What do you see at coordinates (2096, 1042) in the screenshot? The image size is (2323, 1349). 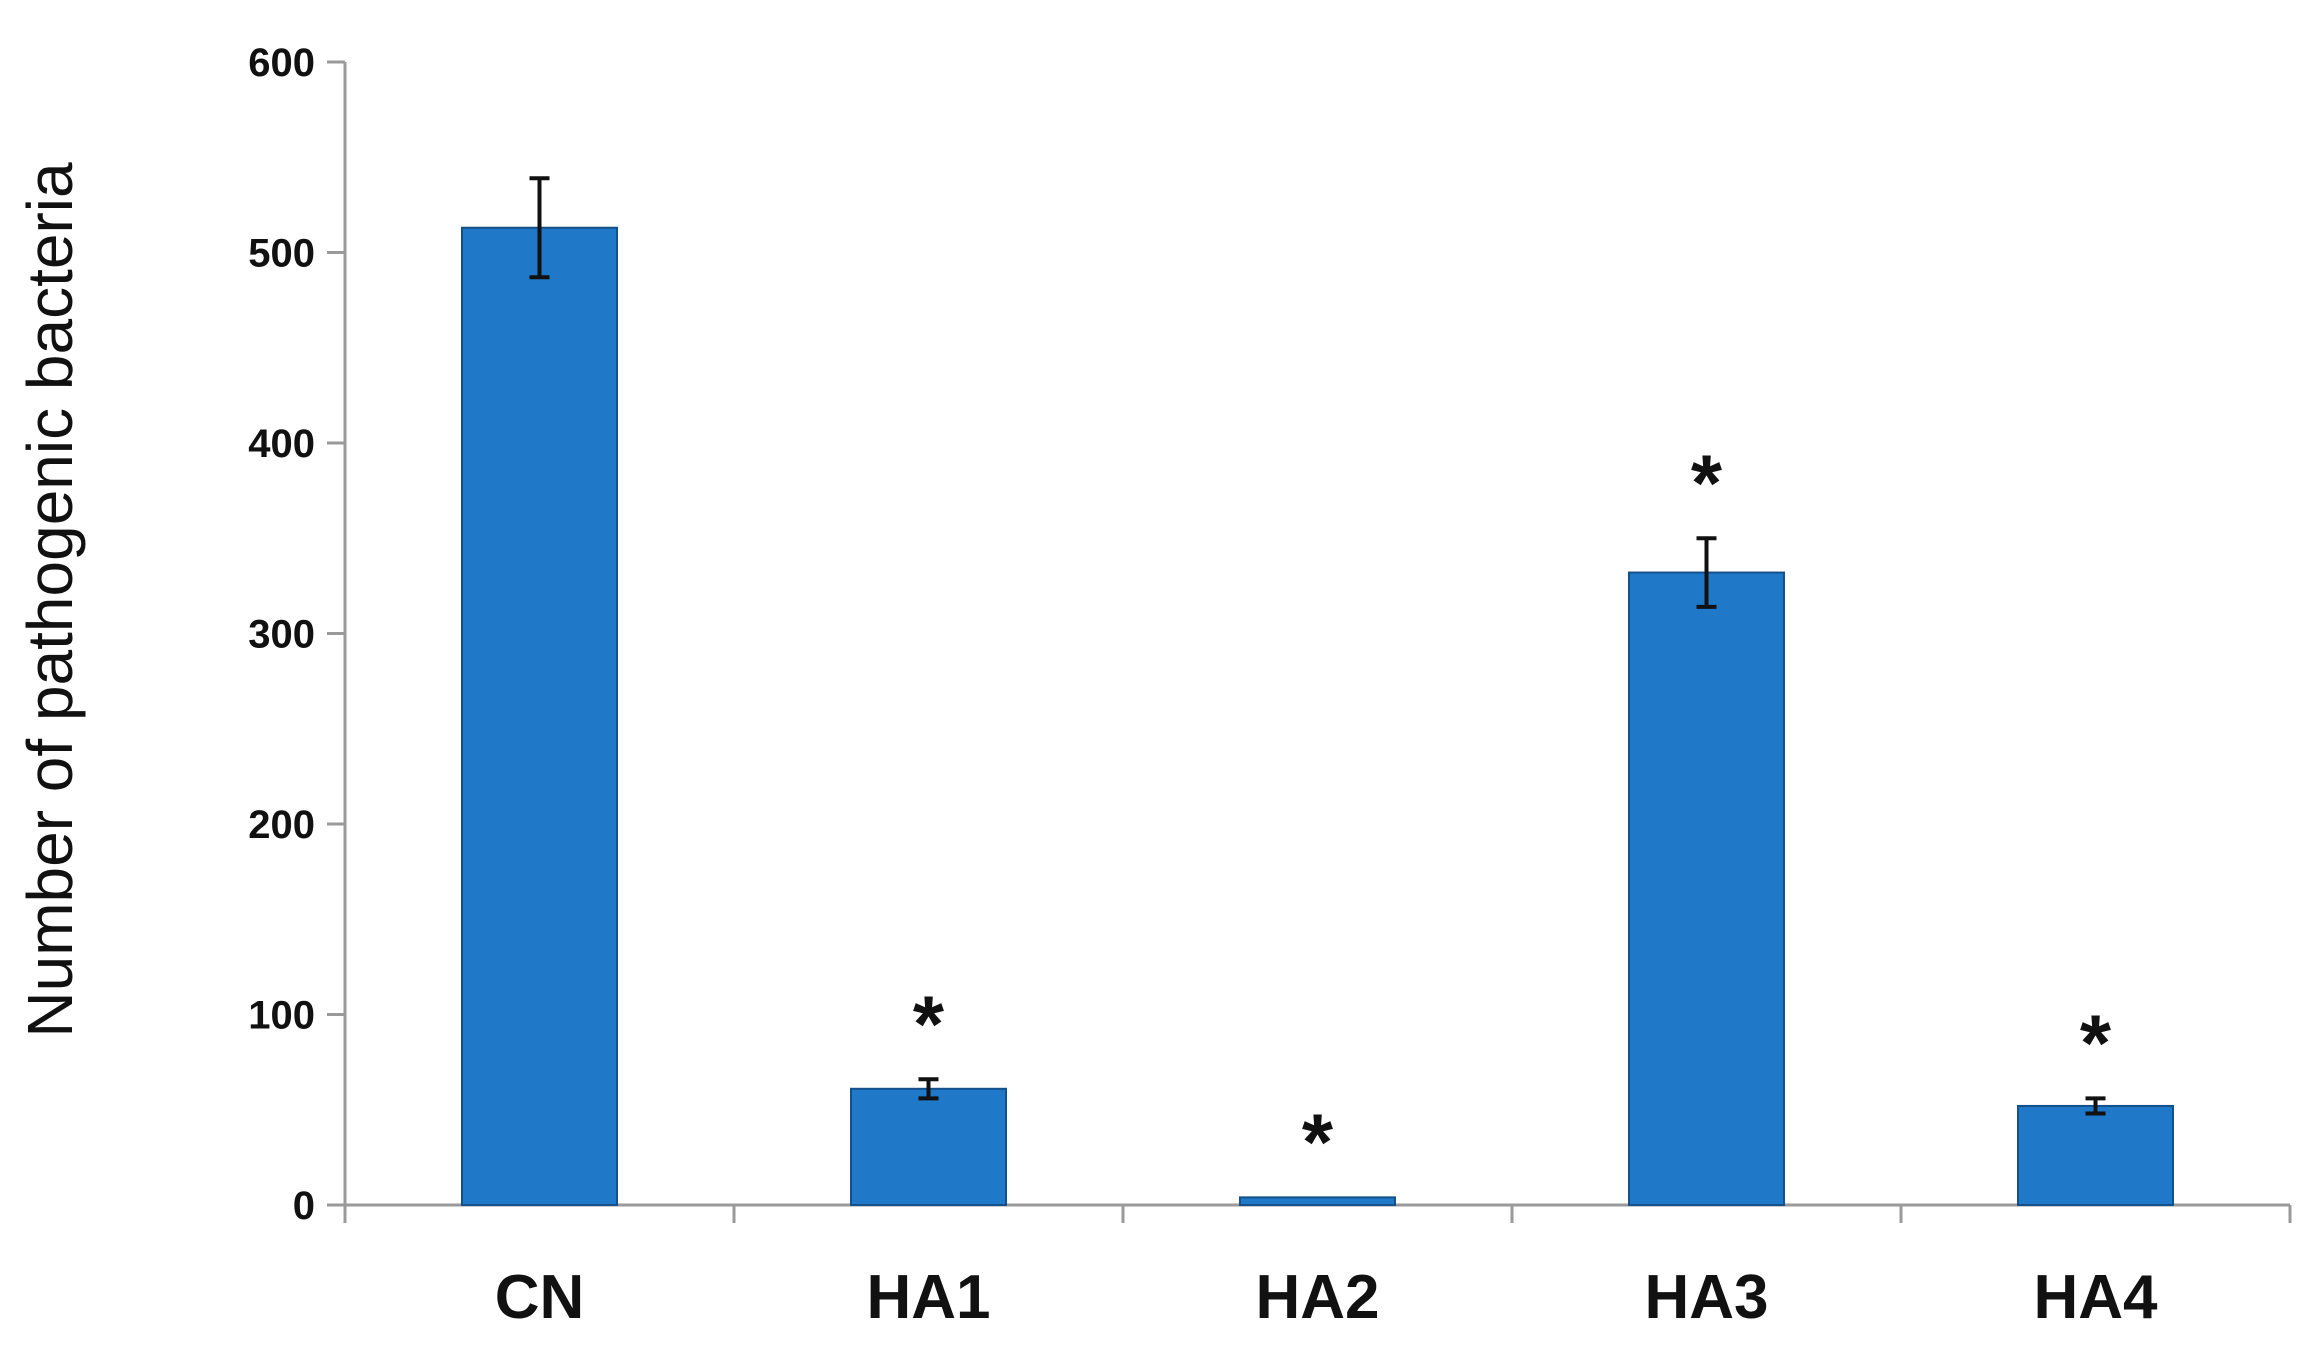 I see `significance-marker-ha4: *` at bounding box center [2096, 1042].